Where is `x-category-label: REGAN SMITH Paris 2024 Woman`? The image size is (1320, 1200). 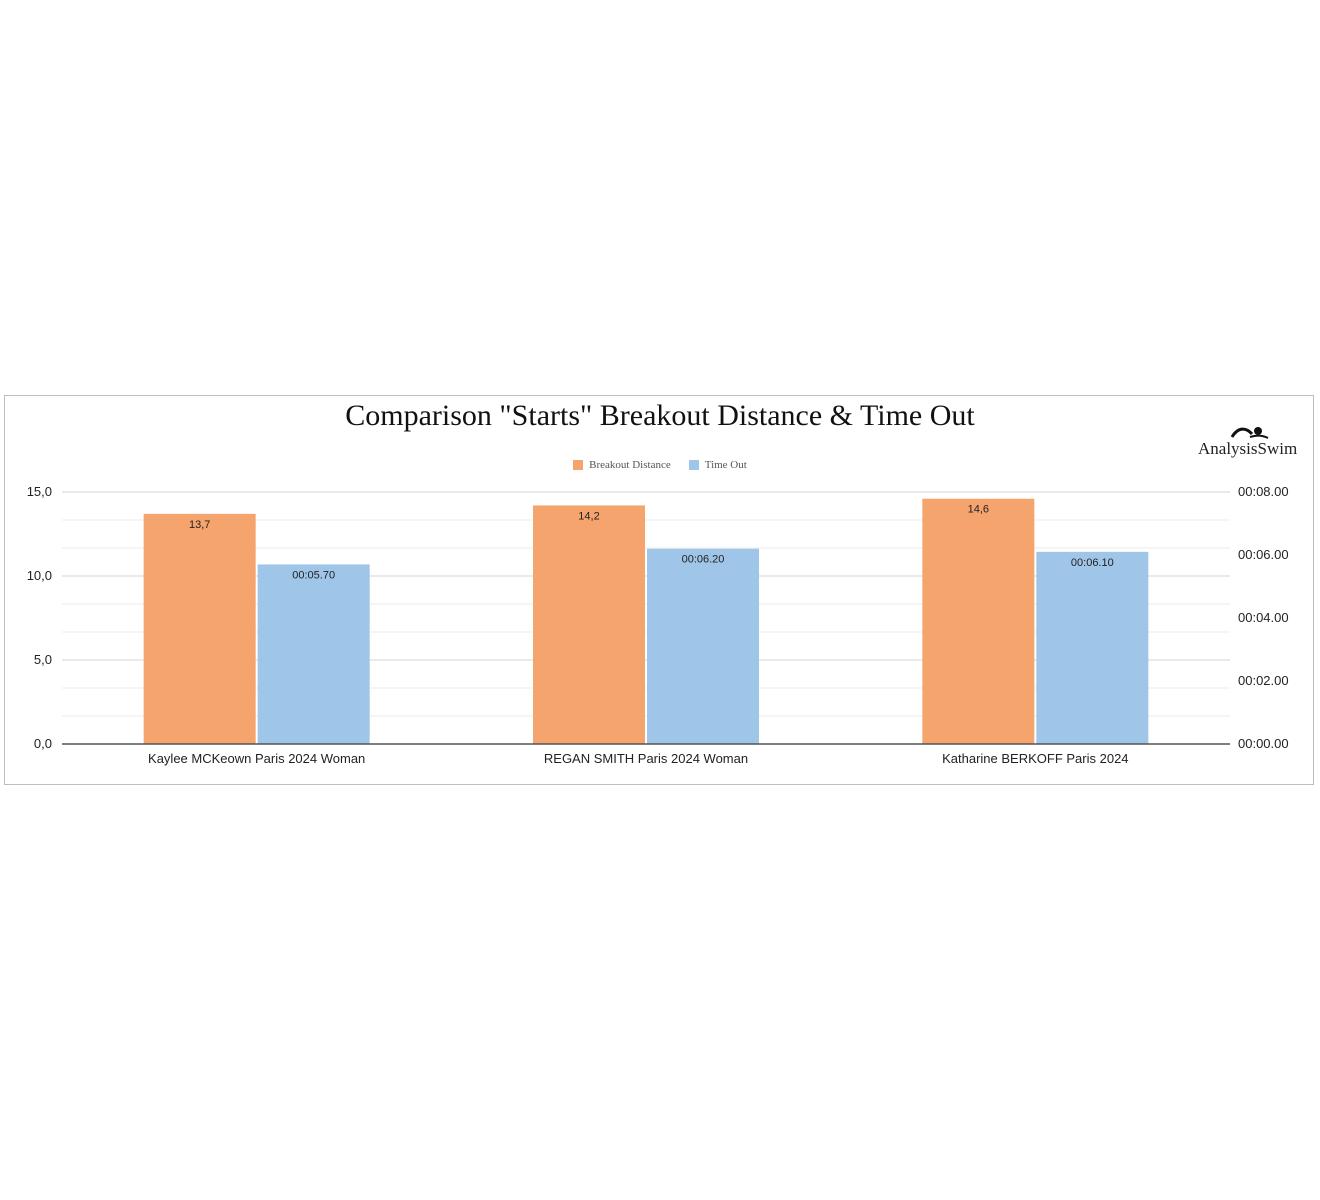 x-category-label: REGAN SMITH Paris 2024 Woman is located at coordinates (646, 758).